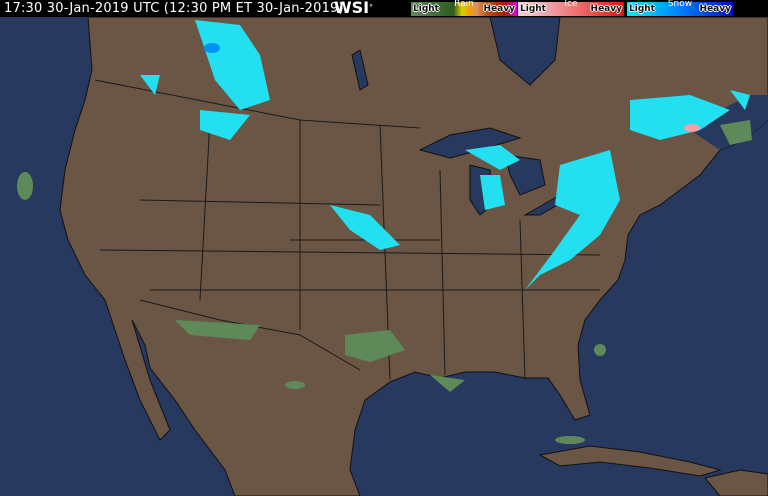 The height and width of the screenshot is (496, 768). I want to click on lake-superior, so click(470, 143).